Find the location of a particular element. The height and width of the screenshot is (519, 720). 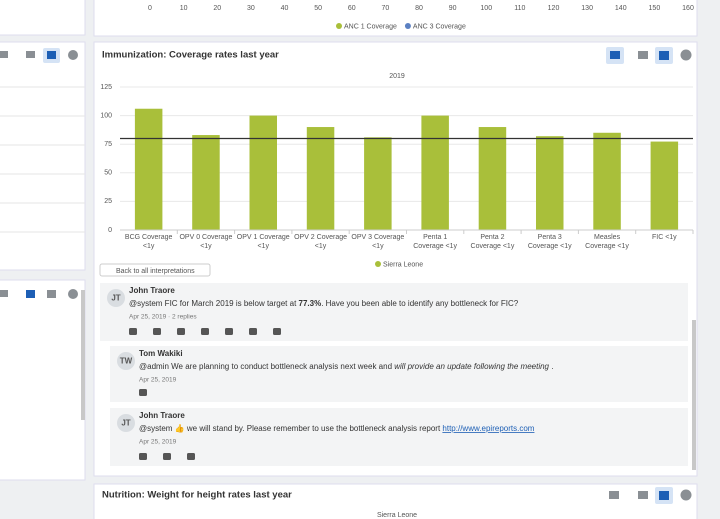

y-tick-label: 100 is located at coordinates (106, 115).